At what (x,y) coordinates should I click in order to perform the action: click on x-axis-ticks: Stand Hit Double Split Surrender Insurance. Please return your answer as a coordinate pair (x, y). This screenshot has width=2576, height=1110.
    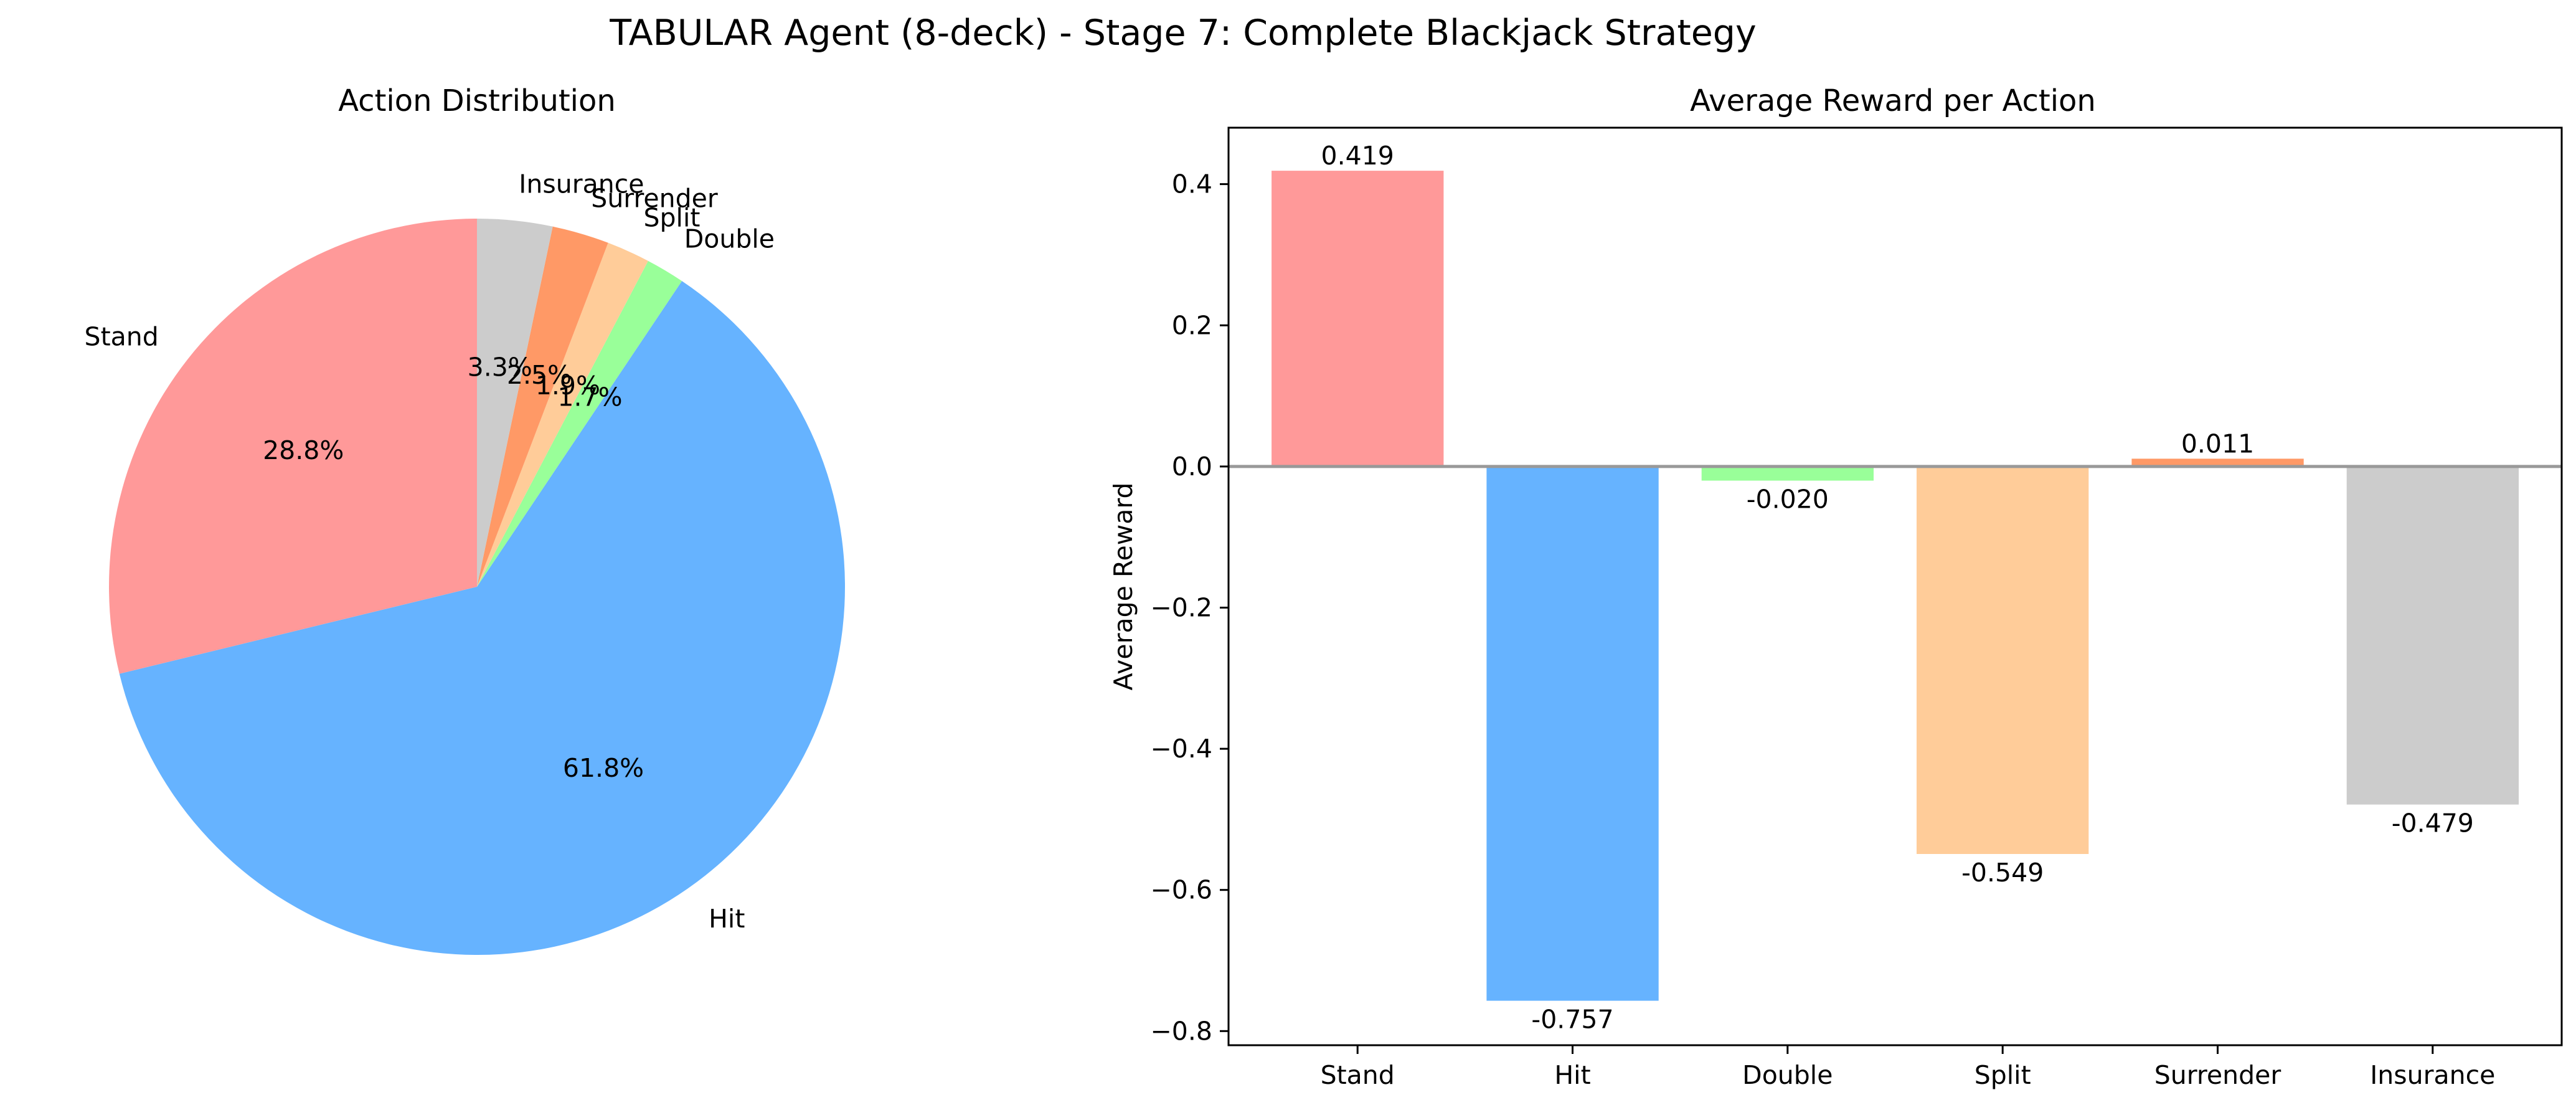
    Looking at the image, I should click on (1908, 1067).